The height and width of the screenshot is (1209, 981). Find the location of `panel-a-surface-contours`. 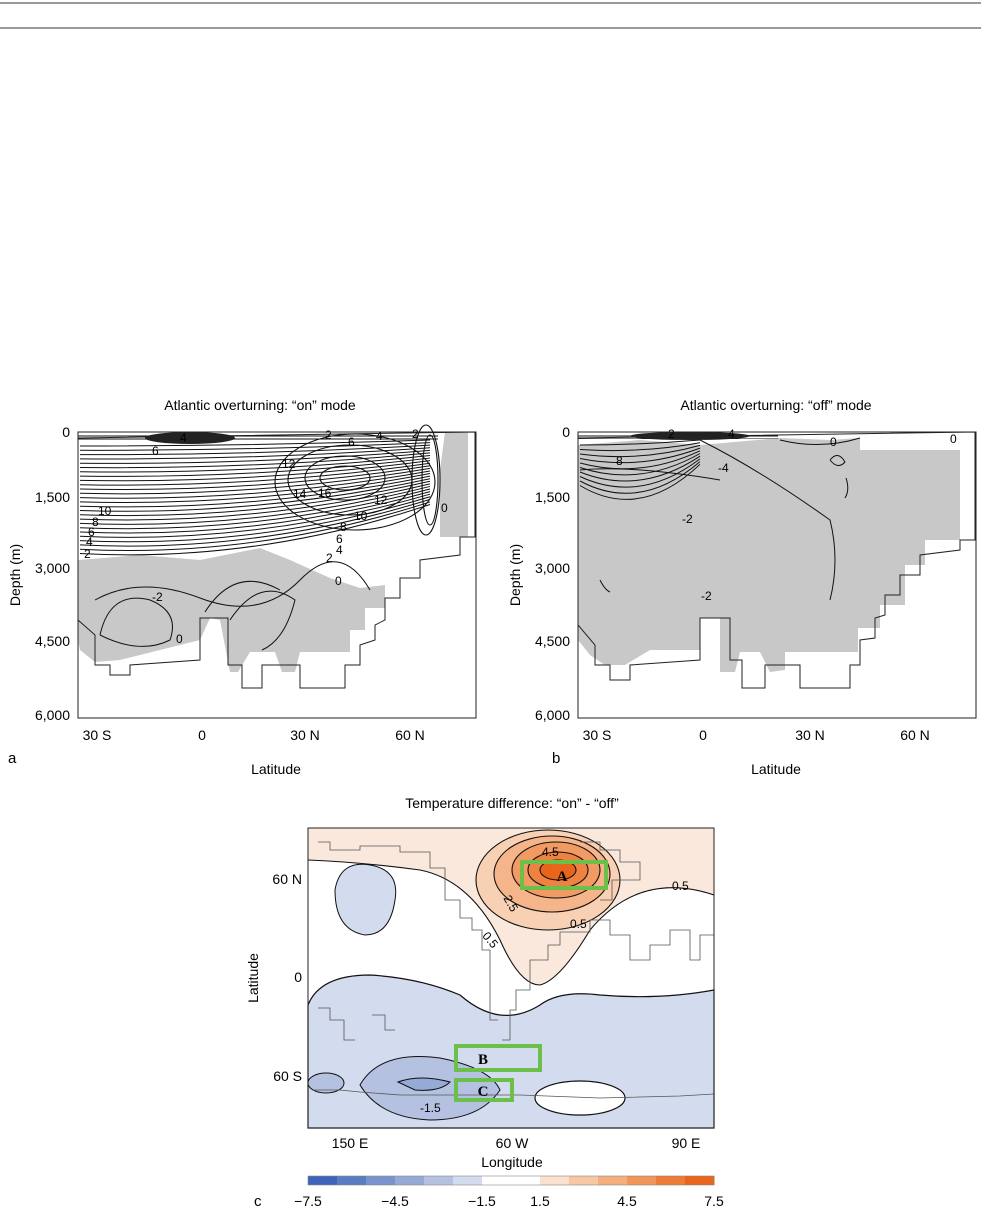

panel-a-surface-contours is located at coordinates (258, 438).